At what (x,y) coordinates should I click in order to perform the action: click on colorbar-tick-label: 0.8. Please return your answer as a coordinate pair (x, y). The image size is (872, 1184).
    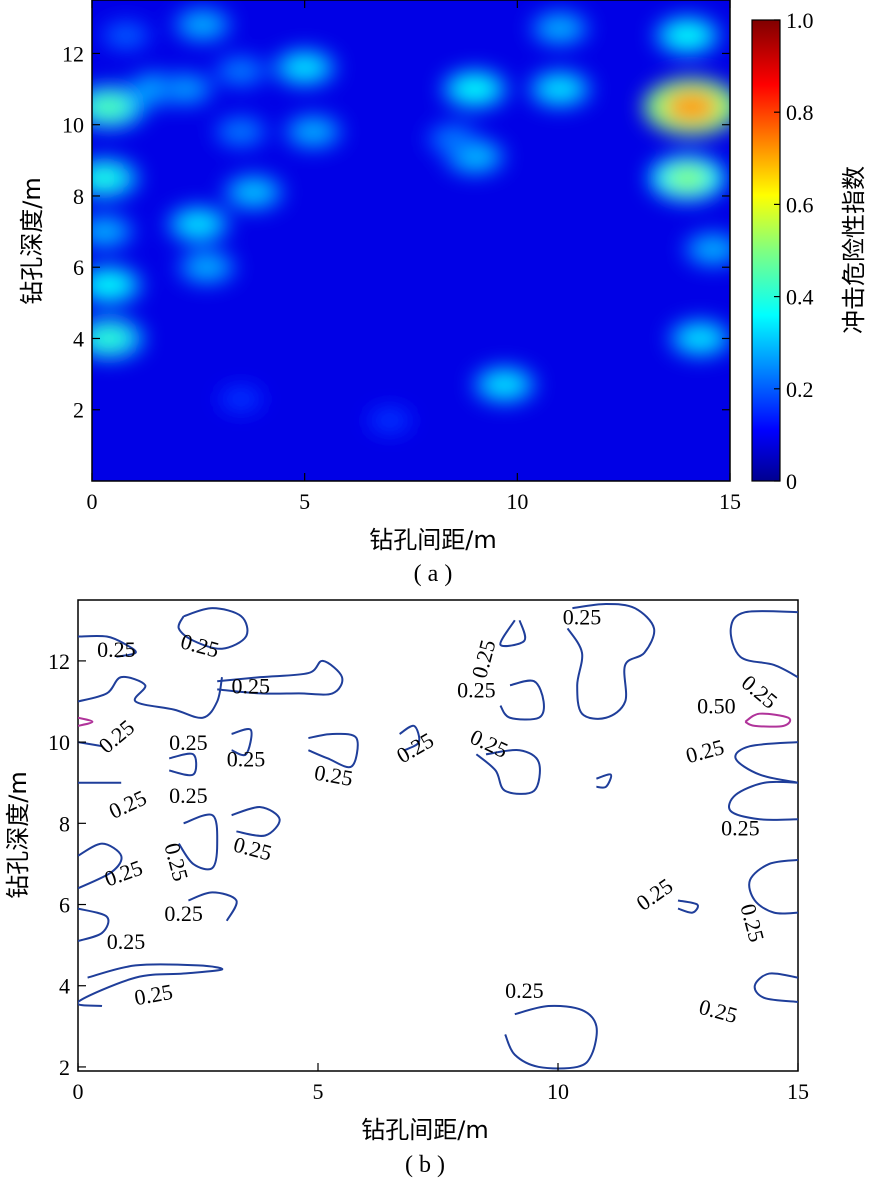
    Looking at the image, I should click on (800, 112).